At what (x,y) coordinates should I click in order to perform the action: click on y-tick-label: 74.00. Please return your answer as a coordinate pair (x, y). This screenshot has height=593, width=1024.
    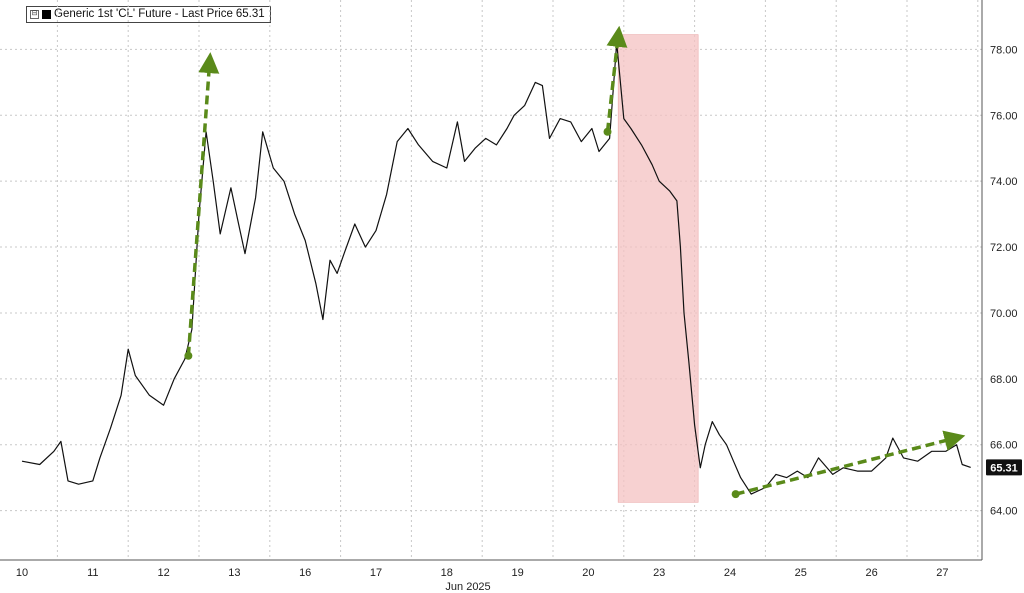
    Looking at the image, I should click on (1004, 182).